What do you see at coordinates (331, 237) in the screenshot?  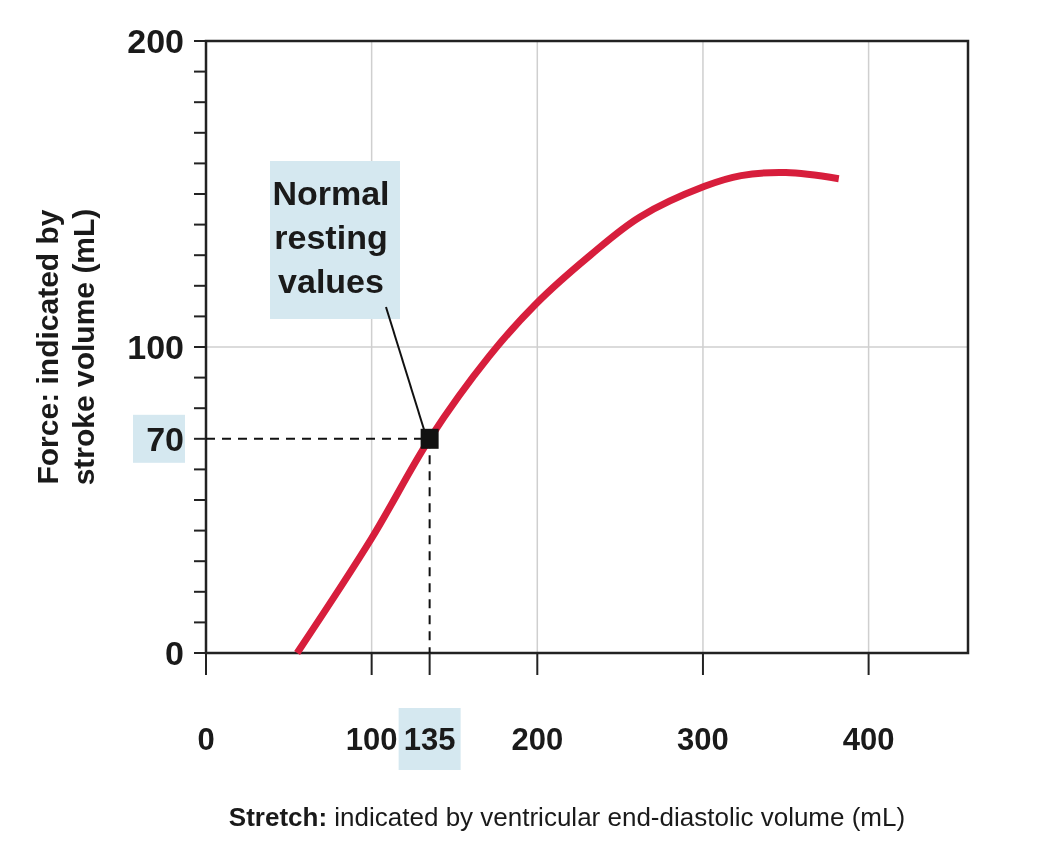 I see `annotation: Normal resting values` at bounding box center [331, 237].